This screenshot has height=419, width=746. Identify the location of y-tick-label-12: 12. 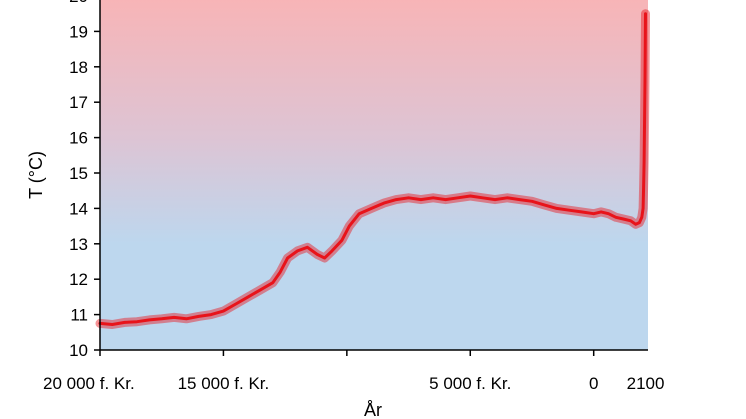
(78, 279).